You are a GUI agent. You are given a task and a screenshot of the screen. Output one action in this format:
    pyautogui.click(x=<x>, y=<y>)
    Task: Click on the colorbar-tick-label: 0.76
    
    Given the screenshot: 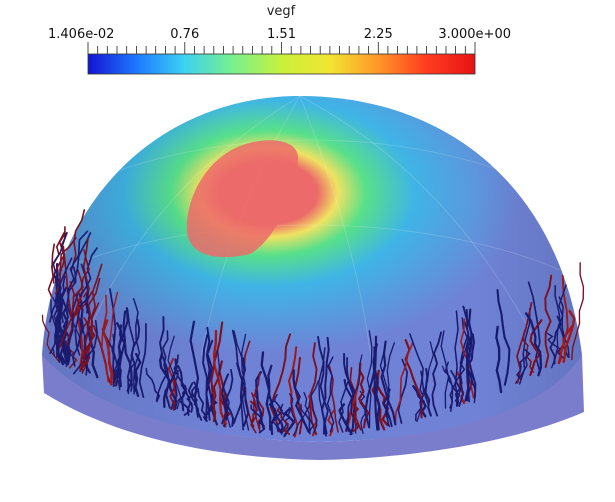 What is the action you would take?
    pyautogui.click(x=184, y=34)
    